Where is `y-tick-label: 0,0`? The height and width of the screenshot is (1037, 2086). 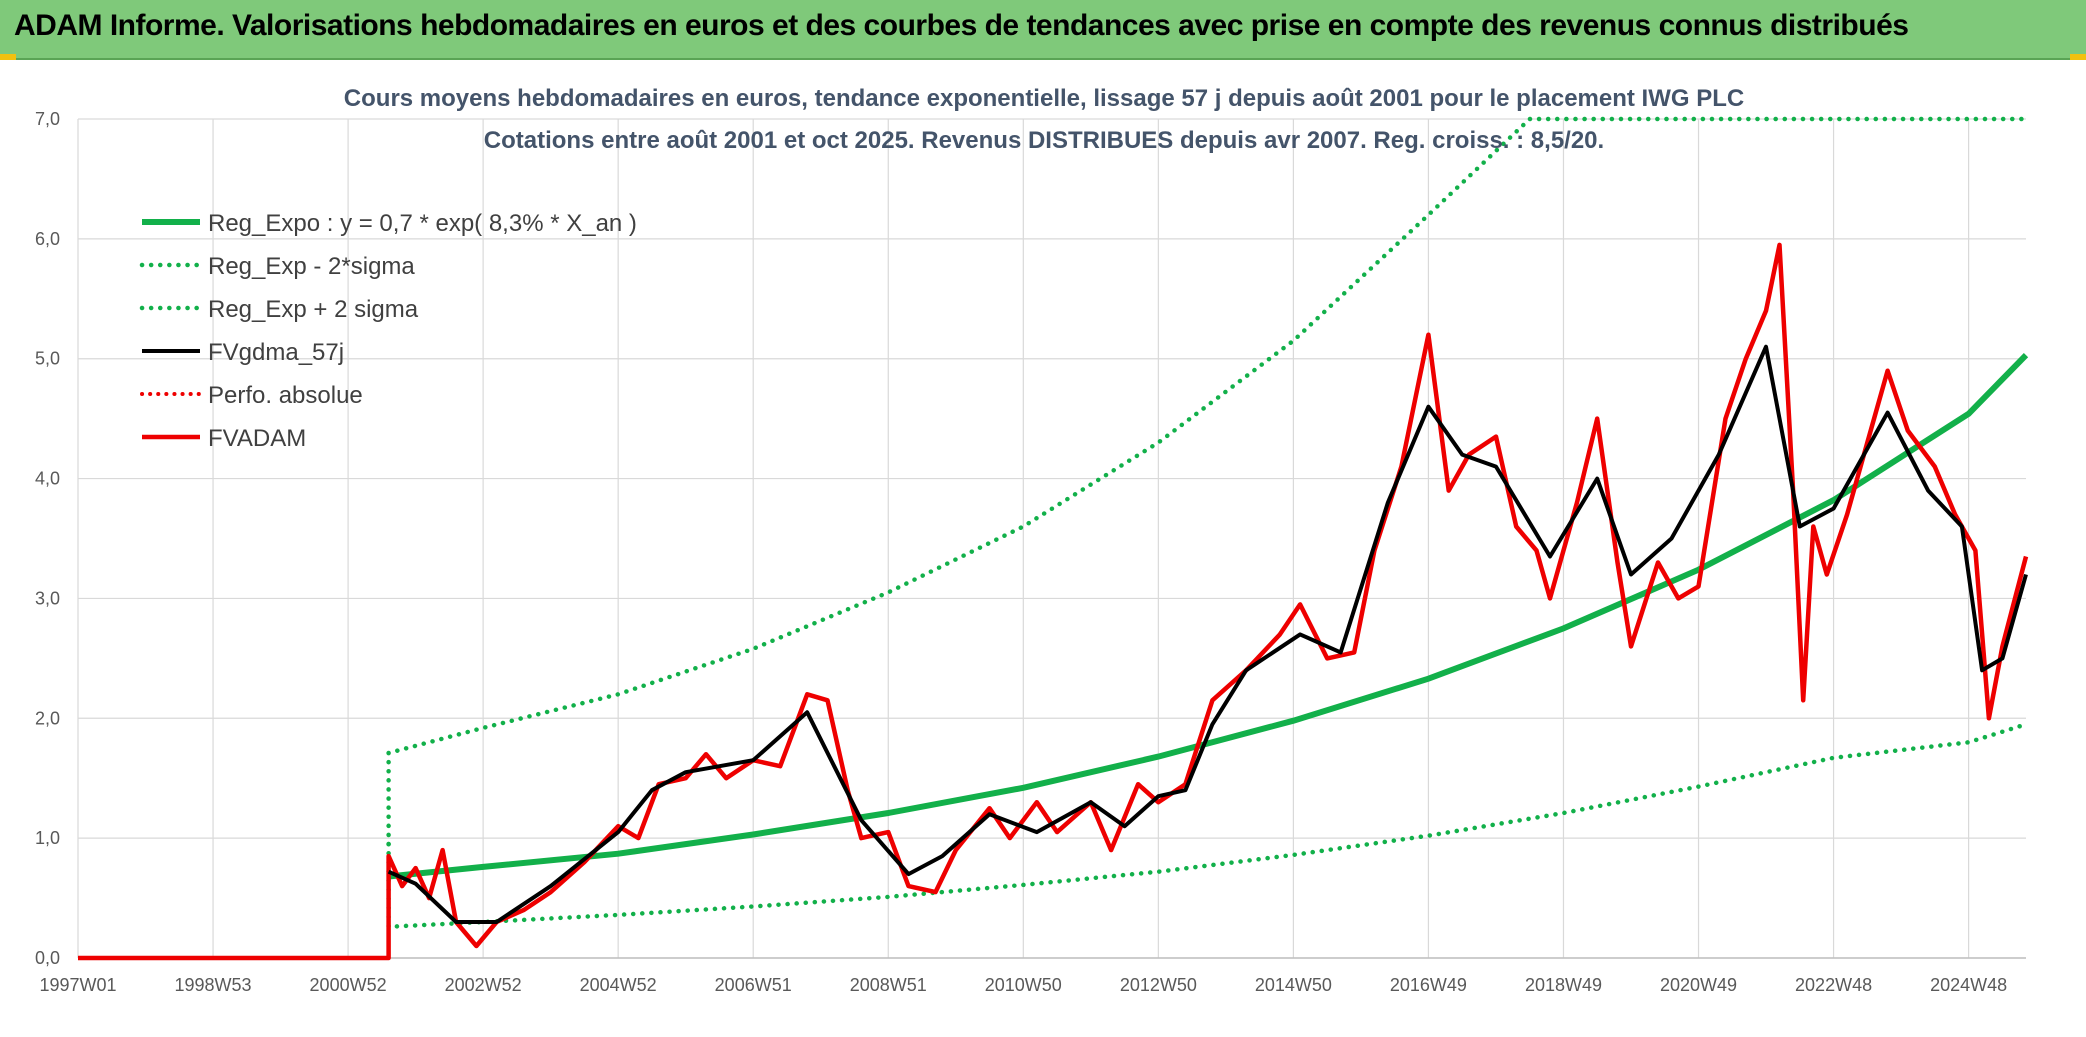
y-tick-label: 0,0 is located at coordinates (47, 958).